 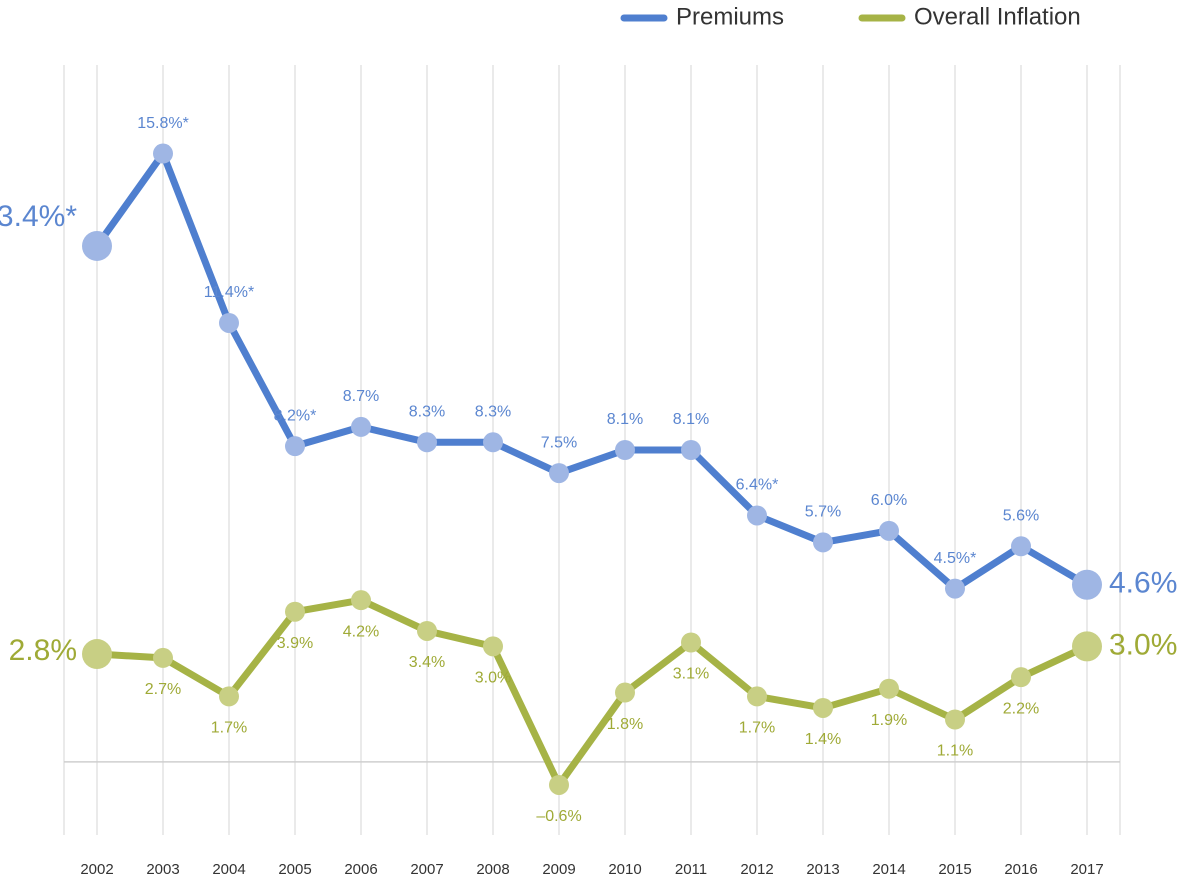 What do you see at coordinates (822, 869) in the screenshot?
I see `x-tick-label: 2013` at bounding box center [822, 869].